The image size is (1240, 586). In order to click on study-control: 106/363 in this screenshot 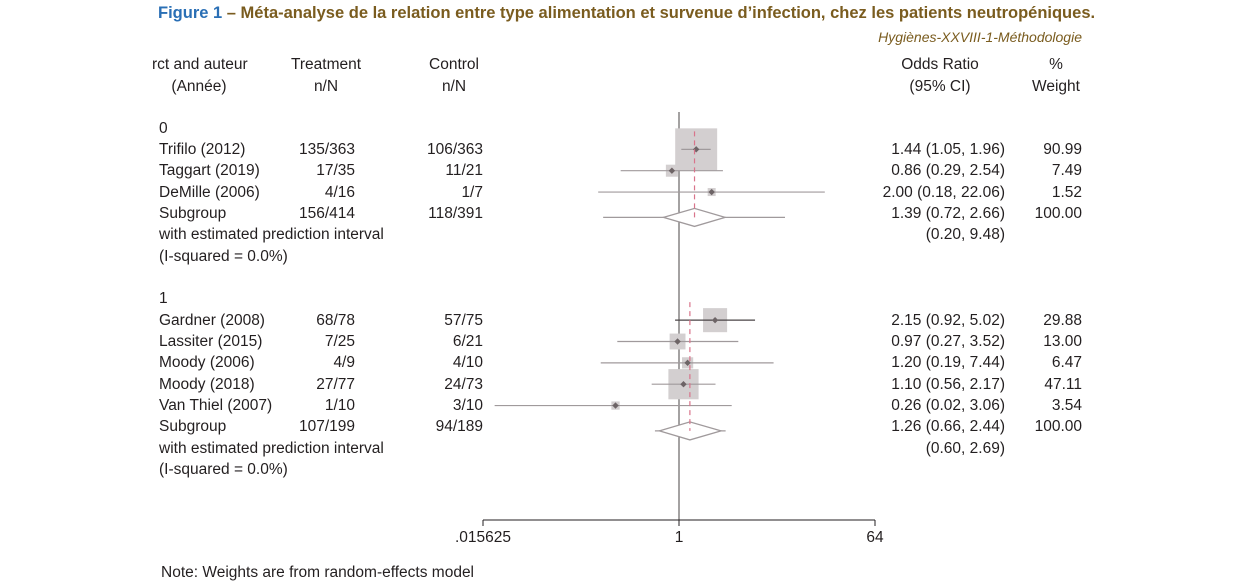, I will do `click(454, 149)`.